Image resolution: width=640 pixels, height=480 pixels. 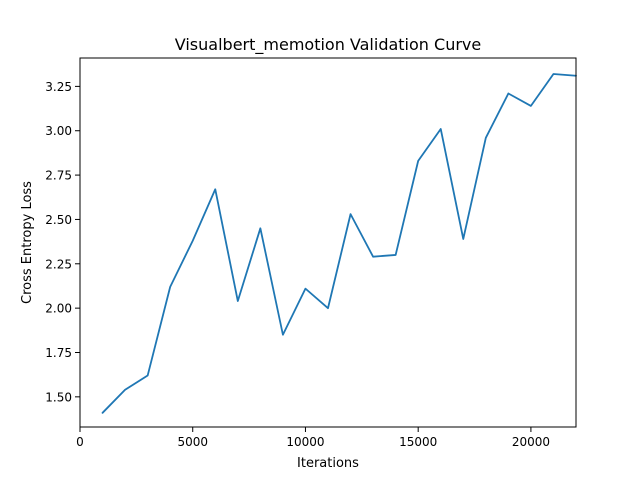 What do you see at coordinates (58, 264) in the screenshot?
I see `y-tick-label: 2.25` at bounding box center [58, 264].